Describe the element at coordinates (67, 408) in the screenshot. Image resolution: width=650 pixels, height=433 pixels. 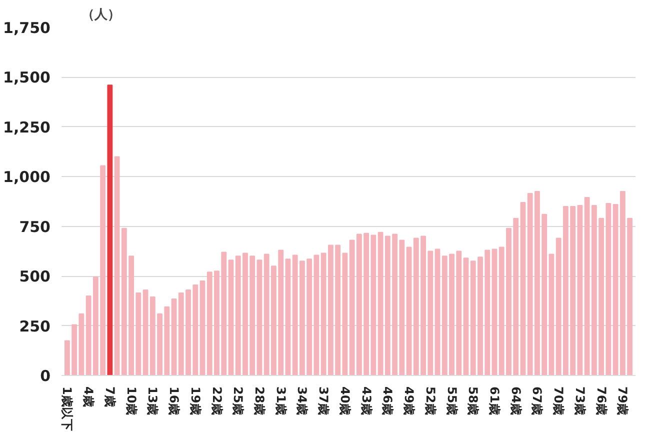
I see `x-tick-label: 1歳以下` at that location.